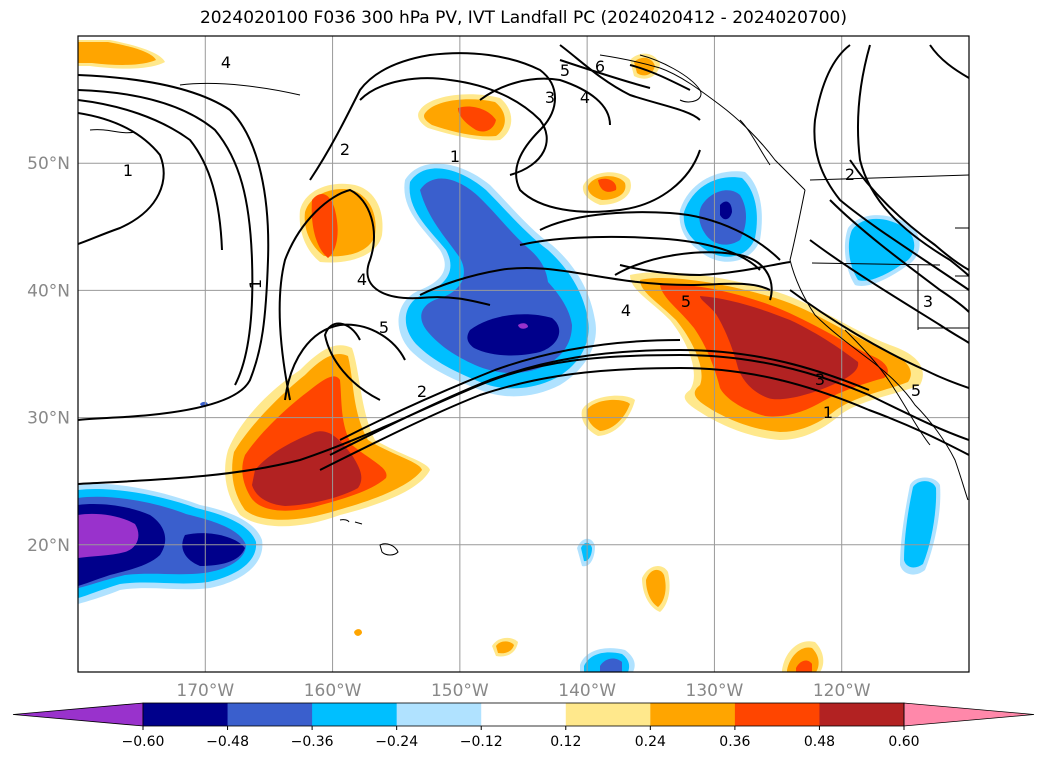 Image resolution: width=1047 pixels, height=765 pixels. I want to click on colorbar-tick-label: 0.48, so click(819, 742).